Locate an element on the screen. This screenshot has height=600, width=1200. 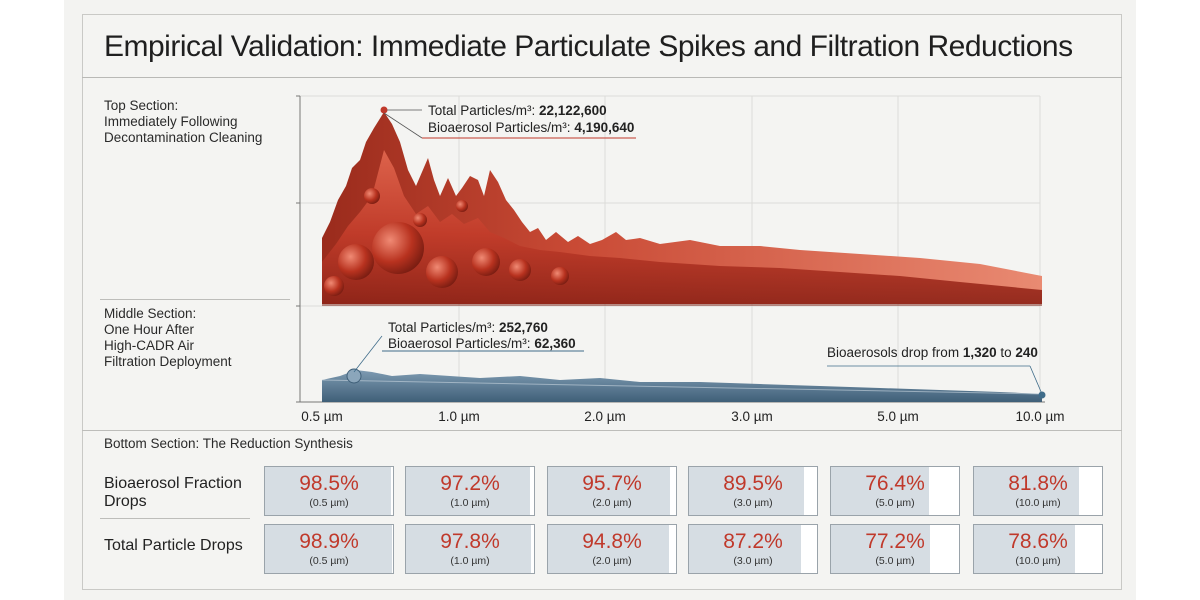
bioaerosol-drop-text: Bioaerosols drop from 1,320 to 240 is located at coordinates (932, 352).